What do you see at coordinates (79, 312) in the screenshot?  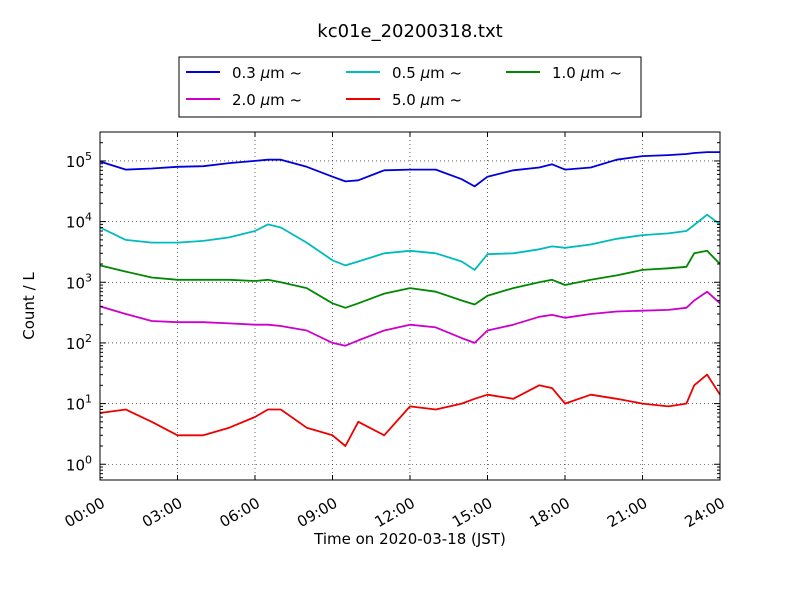 I see `y-tick-labels: 10⁰ 10¹ 10² 10³ 10⁴ 10⁵` at bounding box center [79, 312].